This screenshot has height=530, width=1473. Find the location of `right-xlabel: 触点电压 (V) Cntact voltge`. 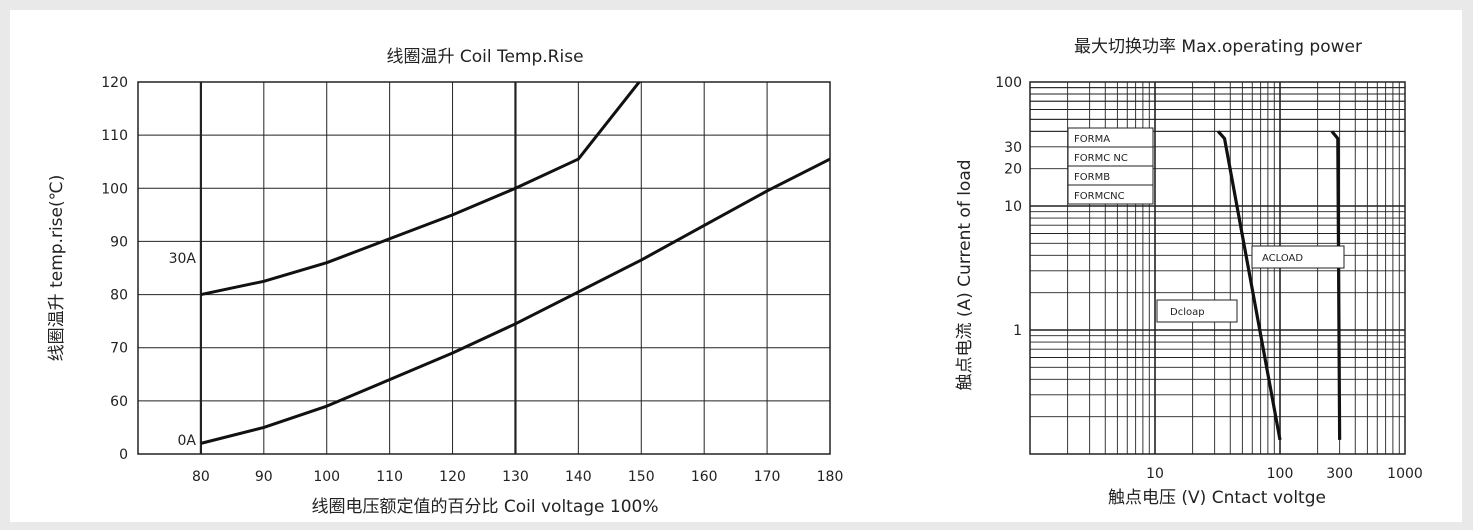

right-xlabel: 触点电压 (V) Cntact voltge is located at coordinates (1217, 498).